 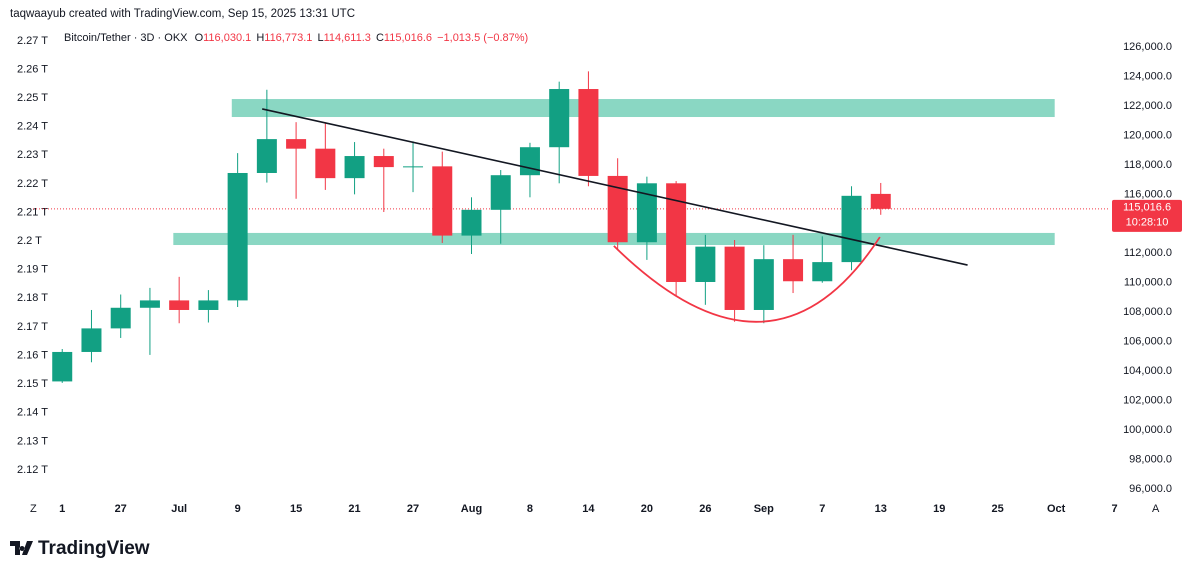 What do you see at coordinates (1056, 509) in the screenshot?
I see `x-tick-label: Oct` at bounding box center [1056, 509].